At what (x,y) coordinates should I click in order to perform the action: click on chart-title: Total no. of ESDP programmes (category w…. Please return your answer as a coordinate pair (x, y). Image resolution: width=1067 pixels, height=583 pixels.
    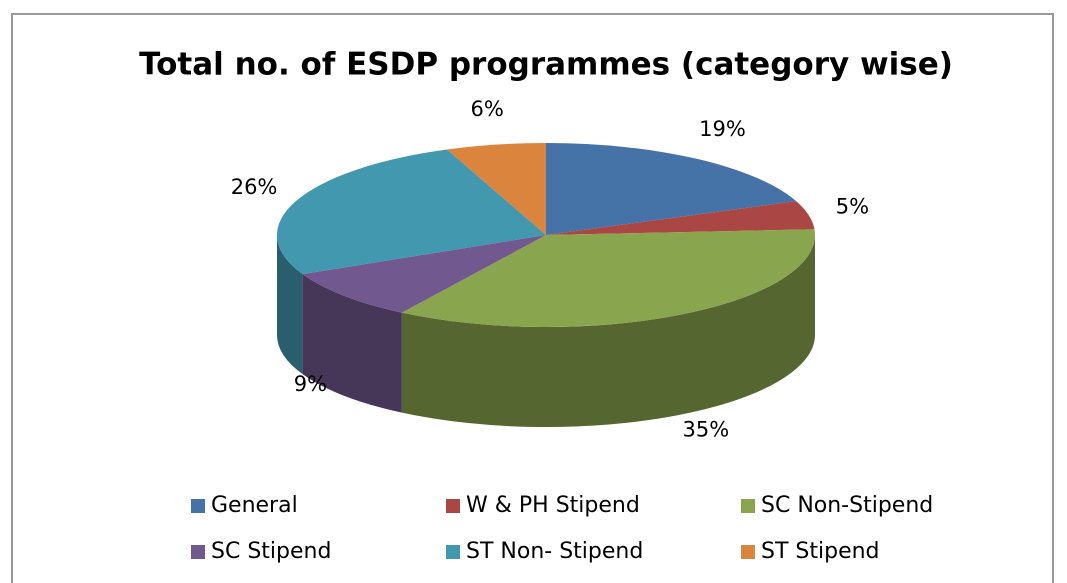
    Looking at the image, I should click on (546, 65).